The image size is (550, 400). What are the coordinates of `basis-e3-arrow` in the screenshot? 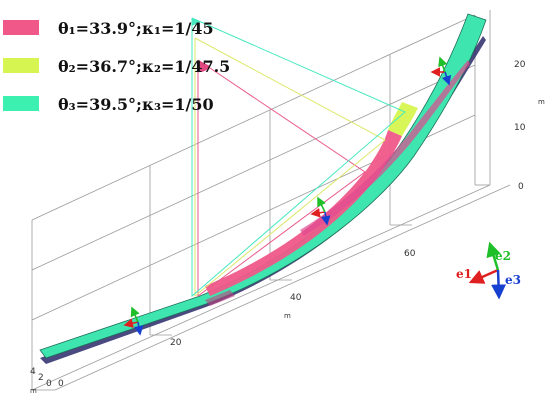 It's located at (499, 284).